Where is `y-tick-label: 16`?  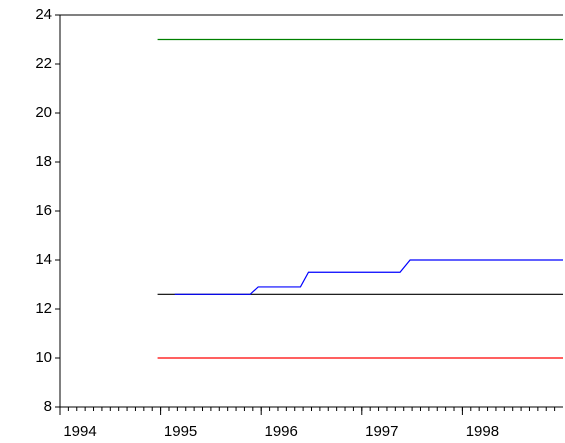
y-tick-label: 16 is located at coordinates (43, 210).